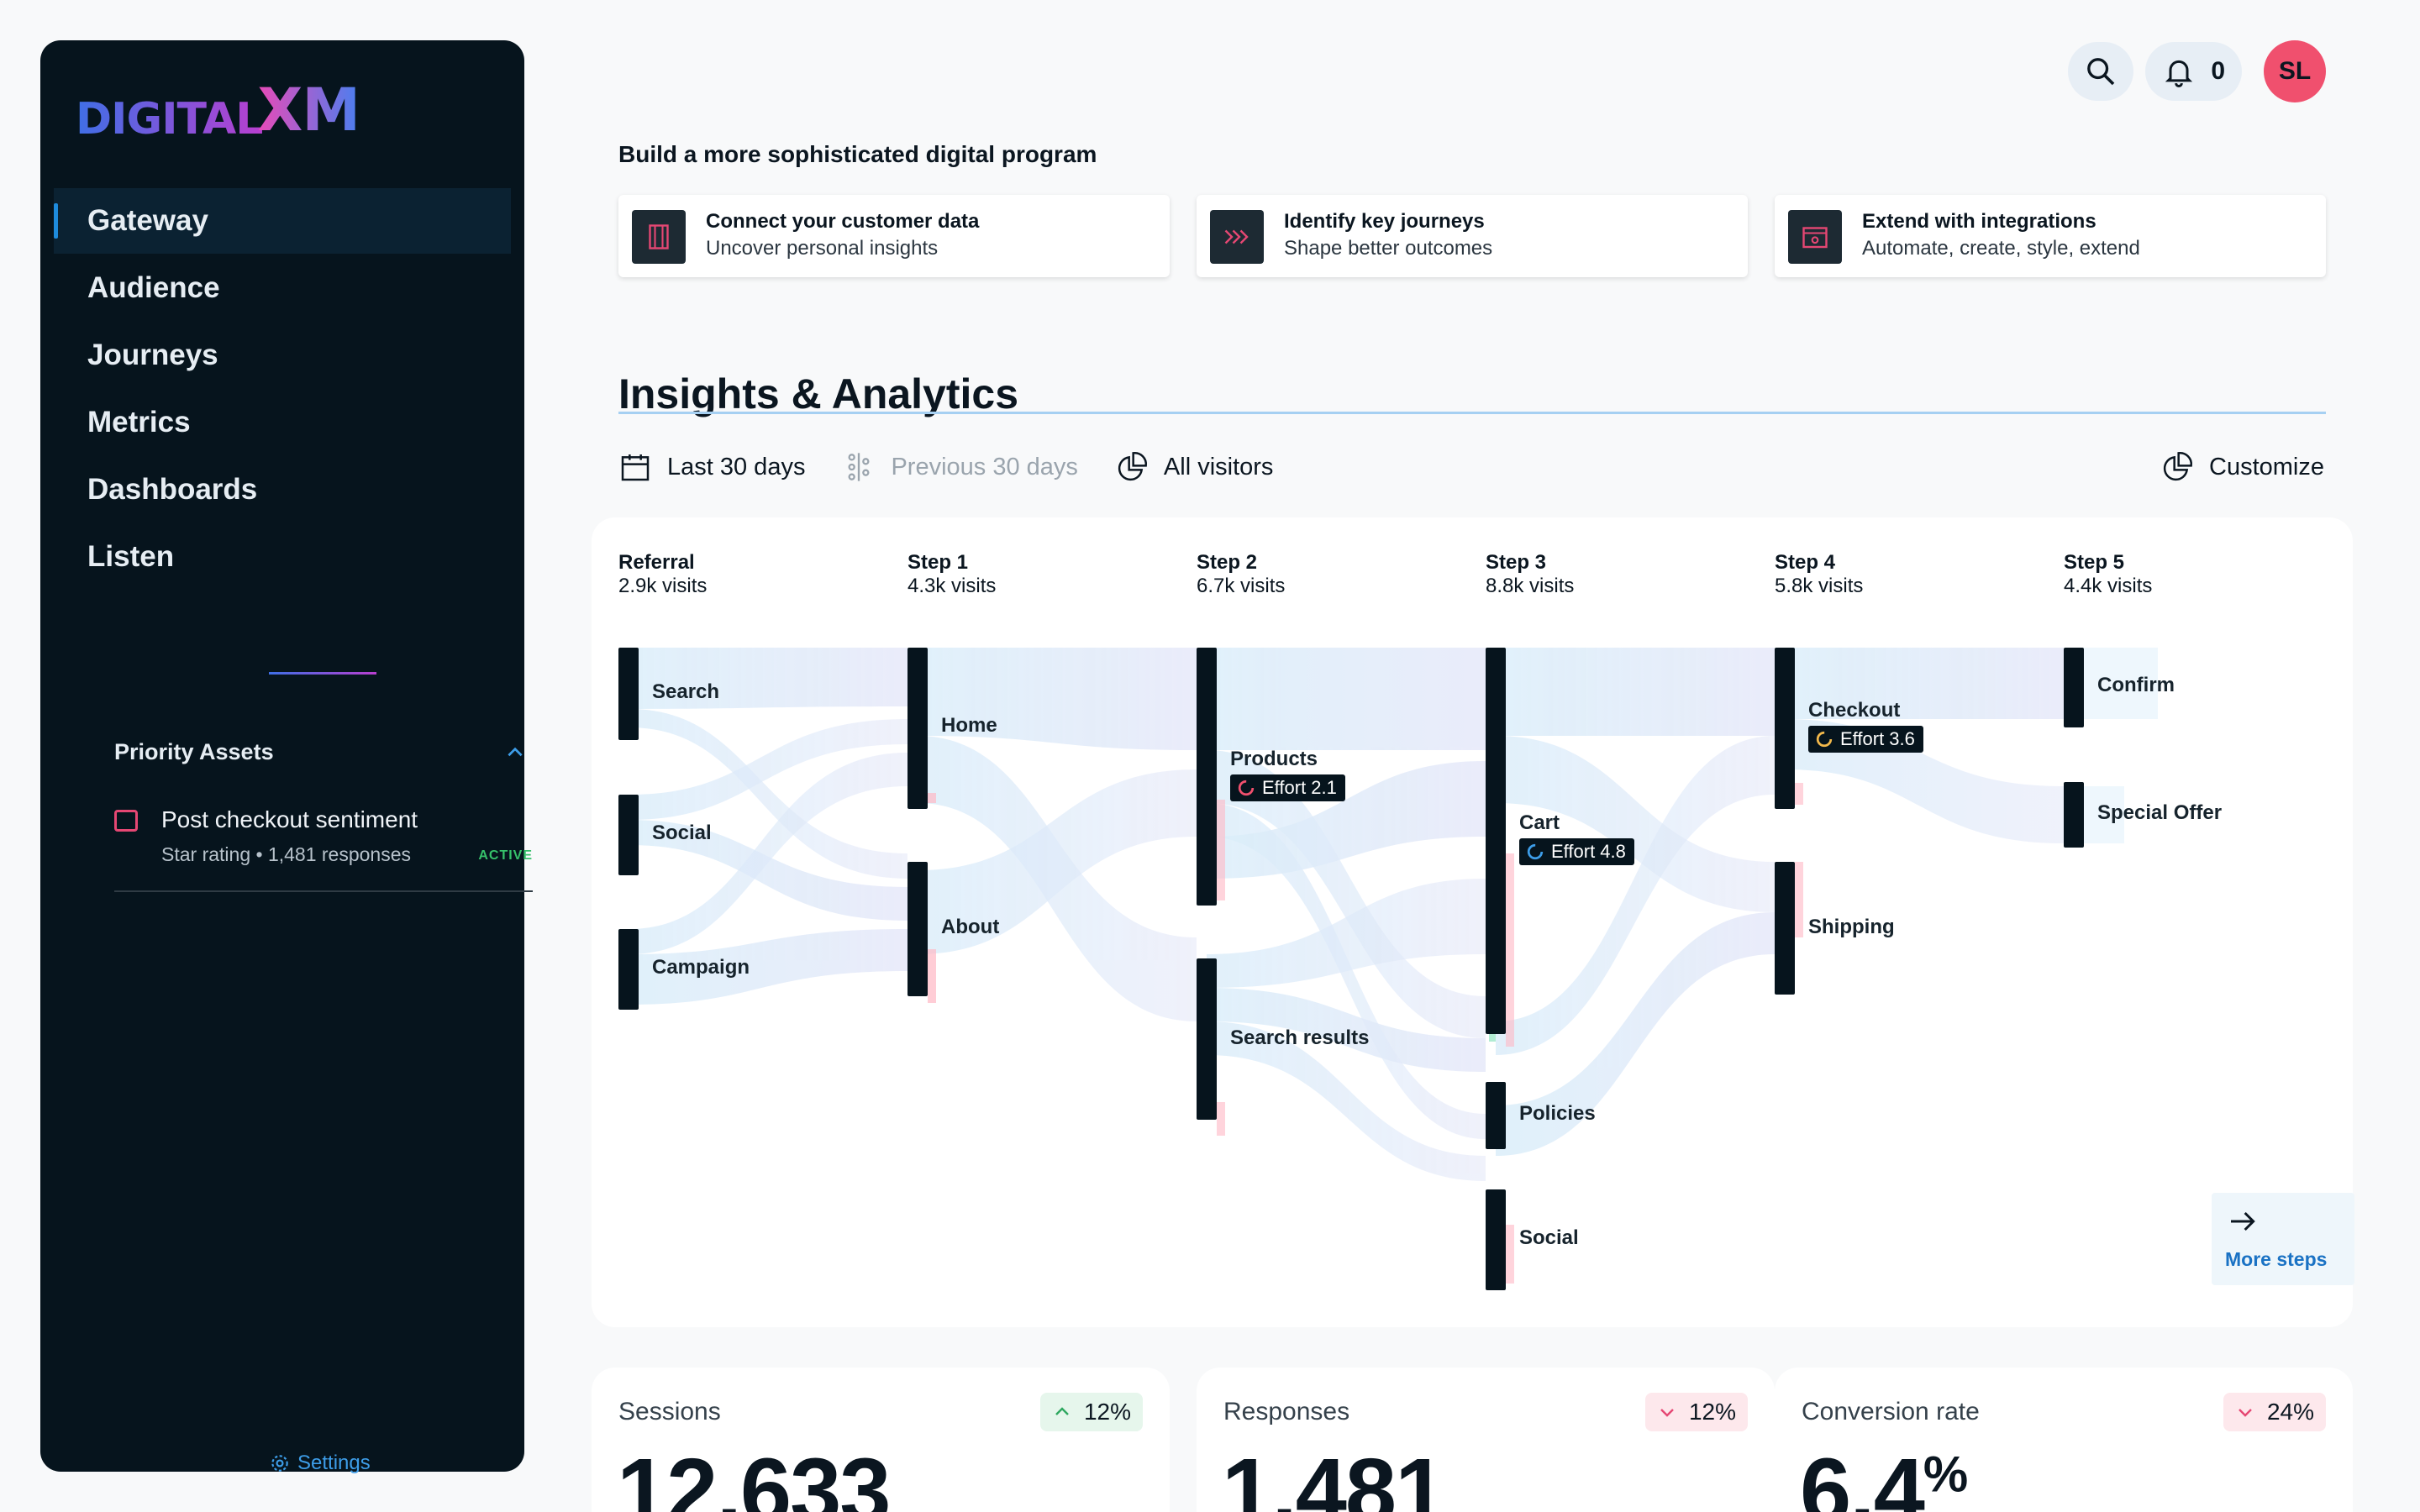 The image size is (2420, 1512). What do you see at coordinates (682, 833) in the screenshot?
I see `node-social: Social` at bounding box center [682, 833].